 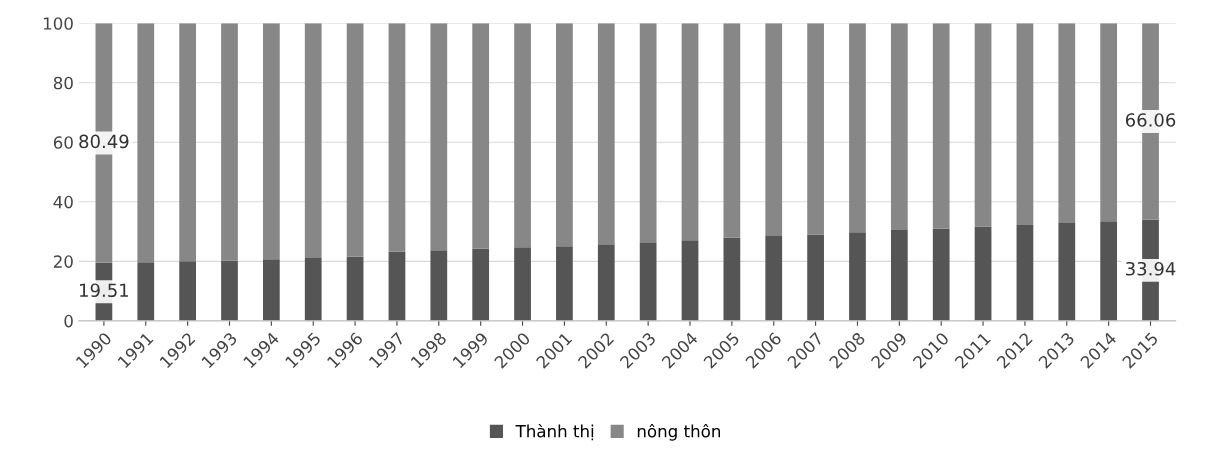 I want to click on legend-label: Thành thị, so click(x=554, y=432).